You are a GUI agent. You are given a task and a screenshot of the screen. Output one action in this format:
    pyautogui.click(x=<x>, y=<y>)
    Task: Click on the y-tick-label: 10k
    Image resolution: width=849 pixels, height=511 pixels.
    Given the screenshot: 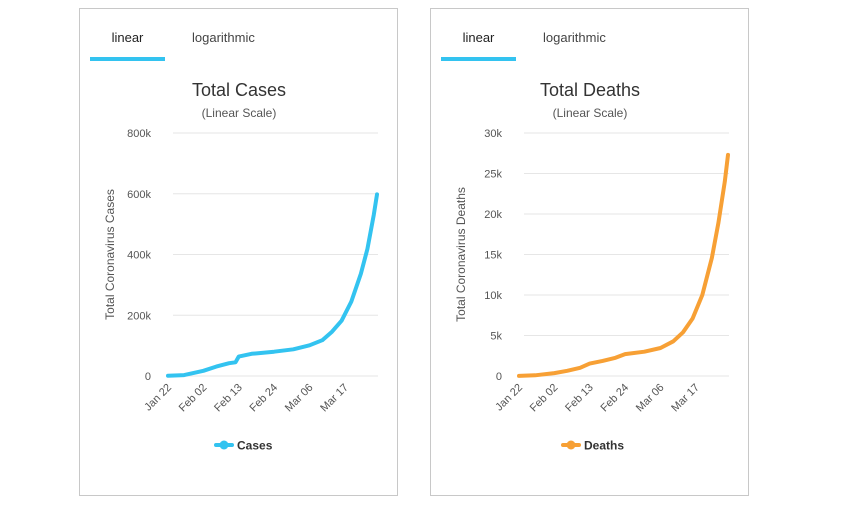 What is the action you would take?
    pyautogui.click(x=493, y=296)
    